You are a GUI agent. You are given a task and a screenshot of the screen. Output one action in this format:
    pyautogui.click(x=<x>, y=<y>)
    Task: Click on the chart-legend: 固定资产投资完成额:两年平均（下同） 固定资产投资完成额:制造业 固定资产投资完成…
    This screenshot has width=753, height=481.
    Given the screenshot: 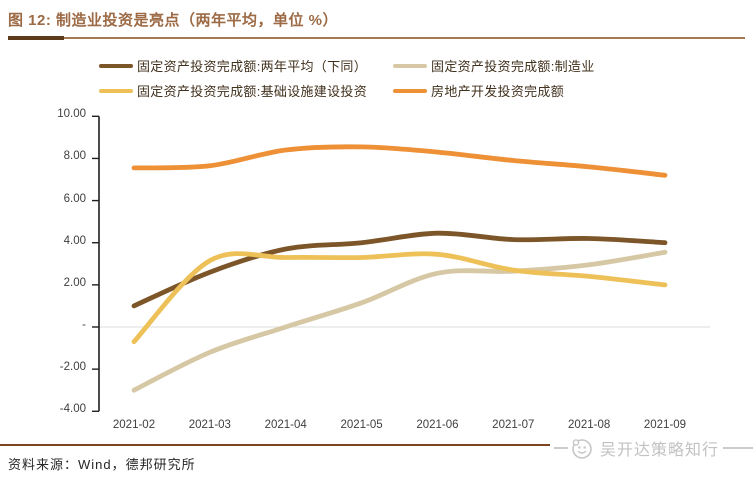 What is the action you would take?
    pyautogui.click(x=376, y=78)
    